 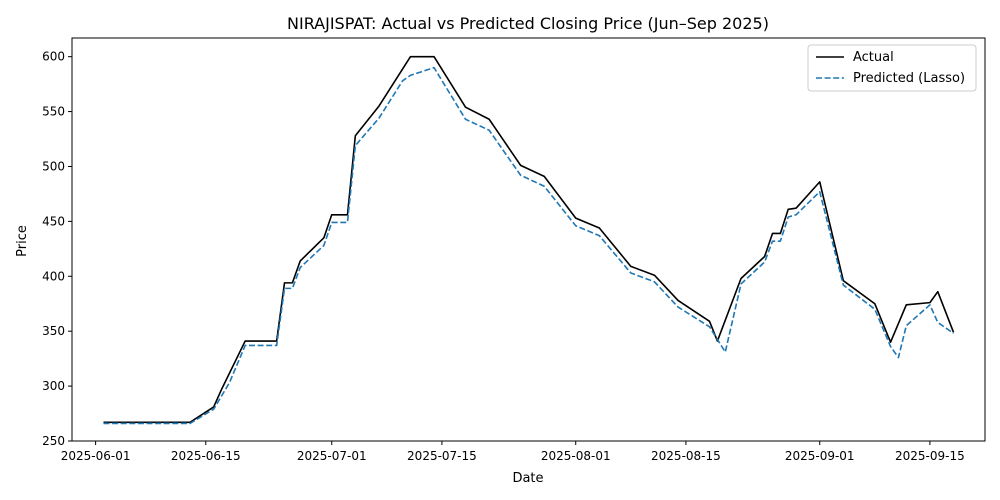 I want to click on legend-box, so click(x=892, y=68).